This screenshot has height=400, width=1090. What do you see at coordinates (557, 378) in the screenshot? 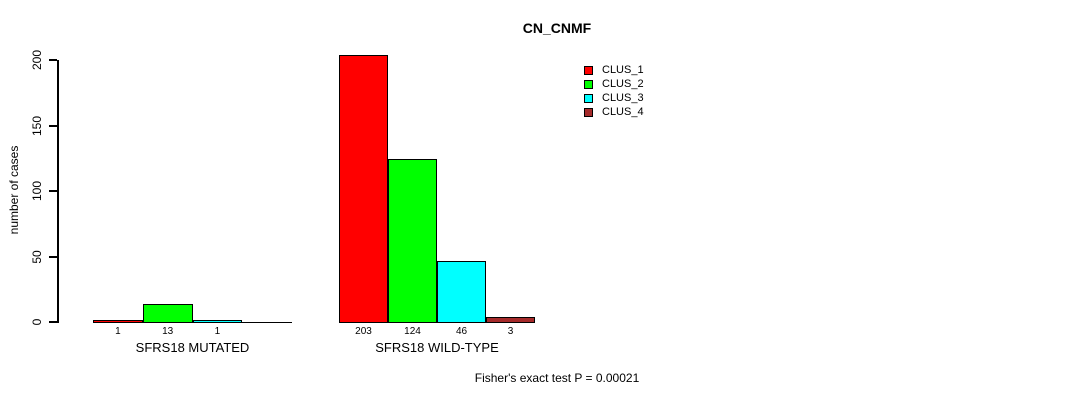
I see `stat-annotation: Fisher's exact test P = 0.00021` at bounding box center [557, 378].